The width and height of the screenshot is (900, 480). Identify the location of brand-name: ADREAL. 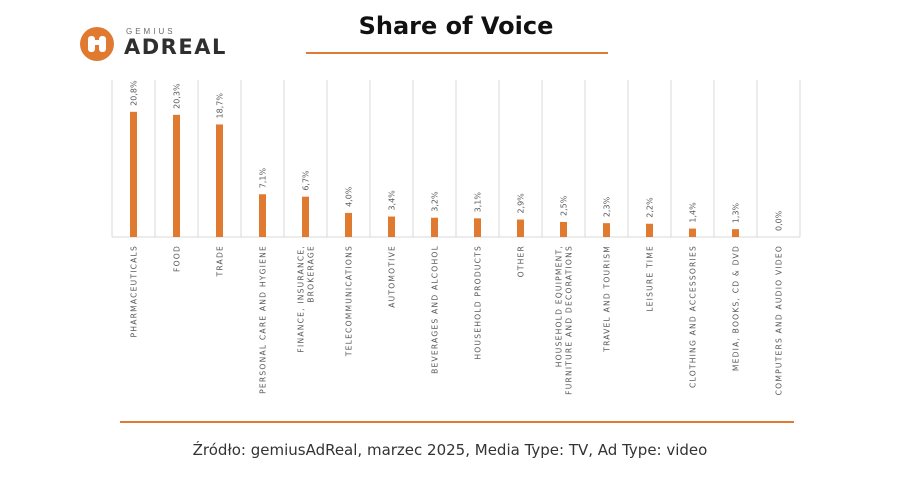
(175, 47).